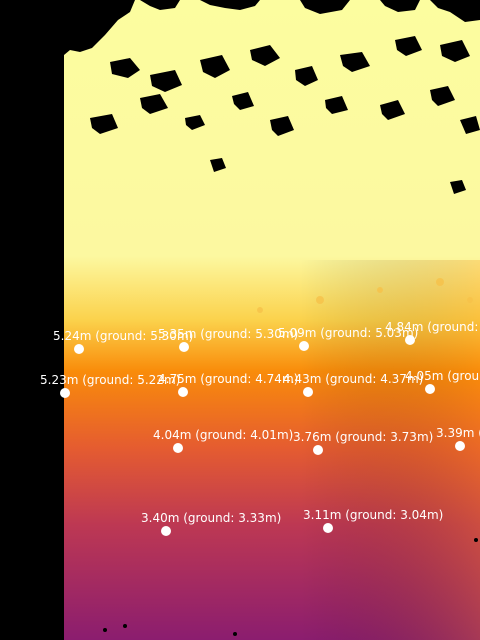 The image size is (480, 640). I want to click on depth-label-9: 4.04m (ground: 4.01m), so click(223, 435).